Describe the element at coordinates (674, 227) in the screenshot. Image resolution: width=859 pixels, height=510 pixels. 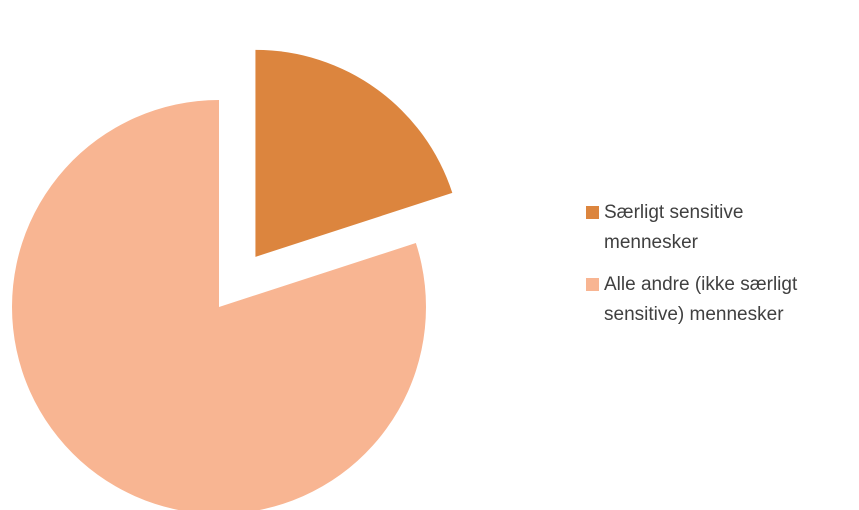
I see `legend-label-sensitive: Særligt sensitive mennesker` at that location.